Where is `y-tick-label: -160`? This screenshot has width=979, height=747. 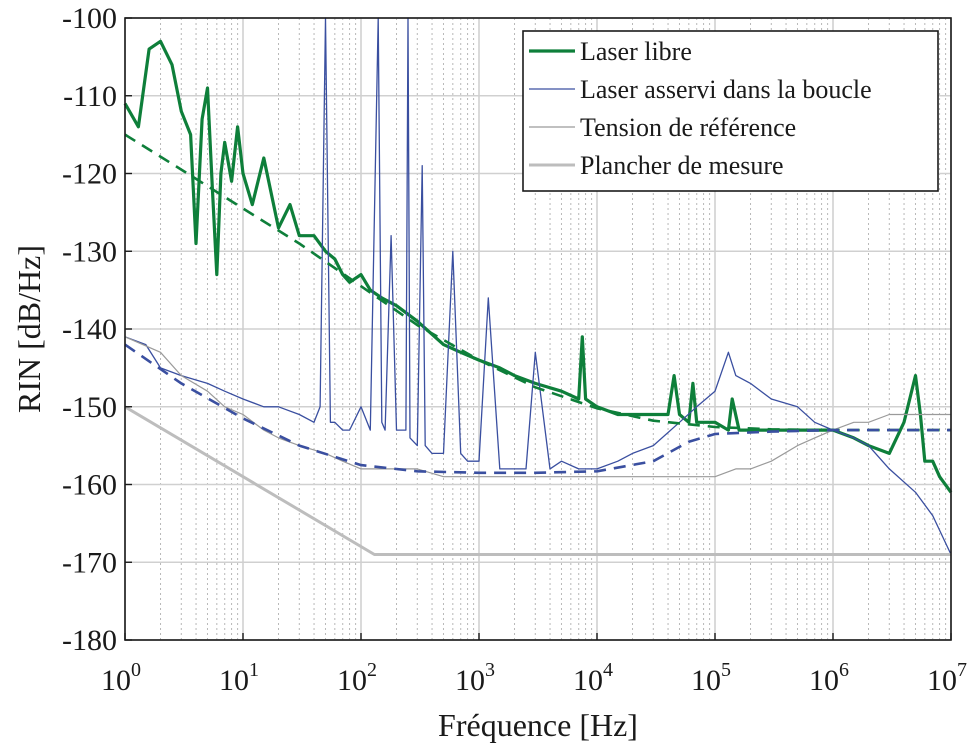
y-tick-label: -160 is located at coordinates (89, 485).